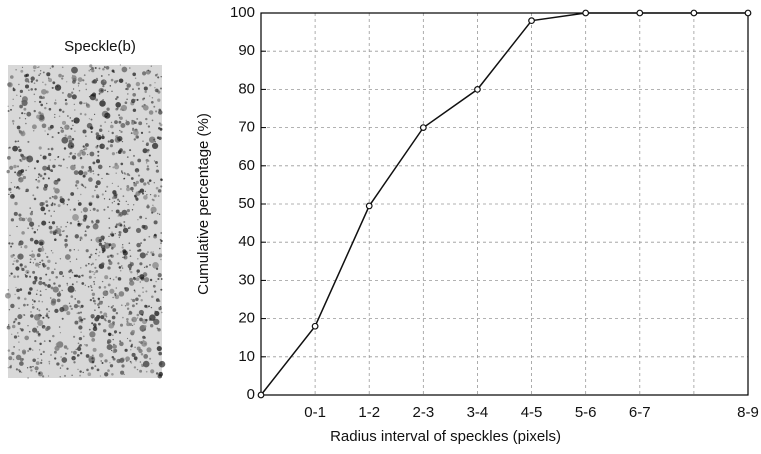 The height and width of the screenshot is (454, 761). Describe the element at coordinates (246, 203) in the screenshot. I see `y-tick-label: 50` at that location.